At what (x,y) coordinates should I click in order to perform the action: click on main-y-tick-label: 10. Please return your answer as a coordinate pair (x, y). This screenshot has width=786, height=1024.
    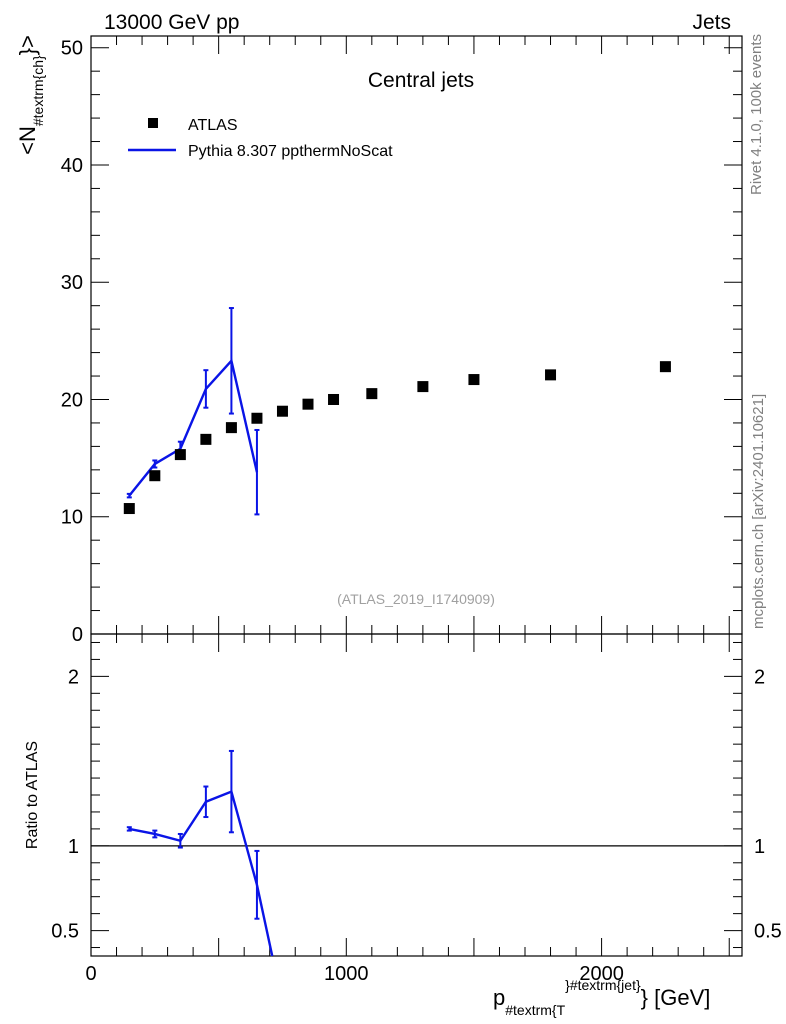
    Looking at the image, I should click on (72, 518).